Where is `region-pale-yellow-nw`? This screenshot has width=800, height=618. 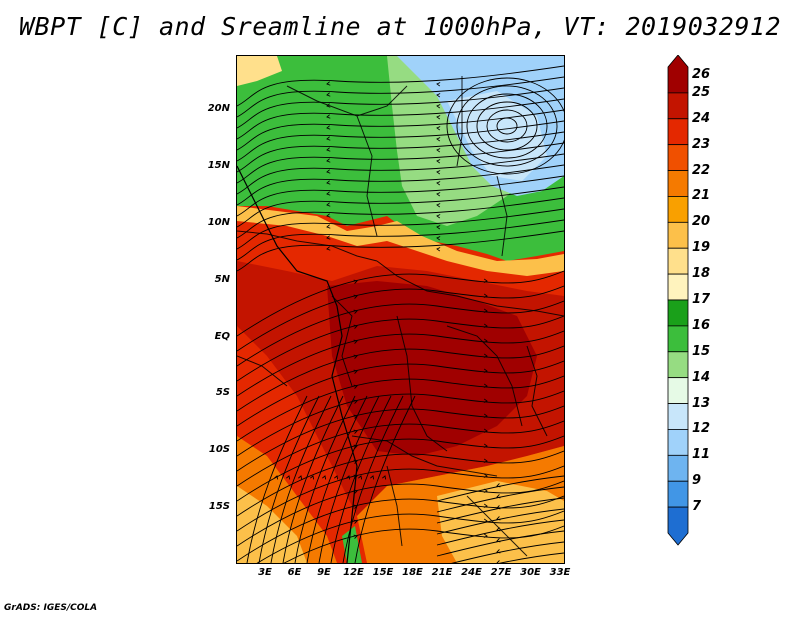
region-pale-yellow-nw is located at coordinates (259, 71).